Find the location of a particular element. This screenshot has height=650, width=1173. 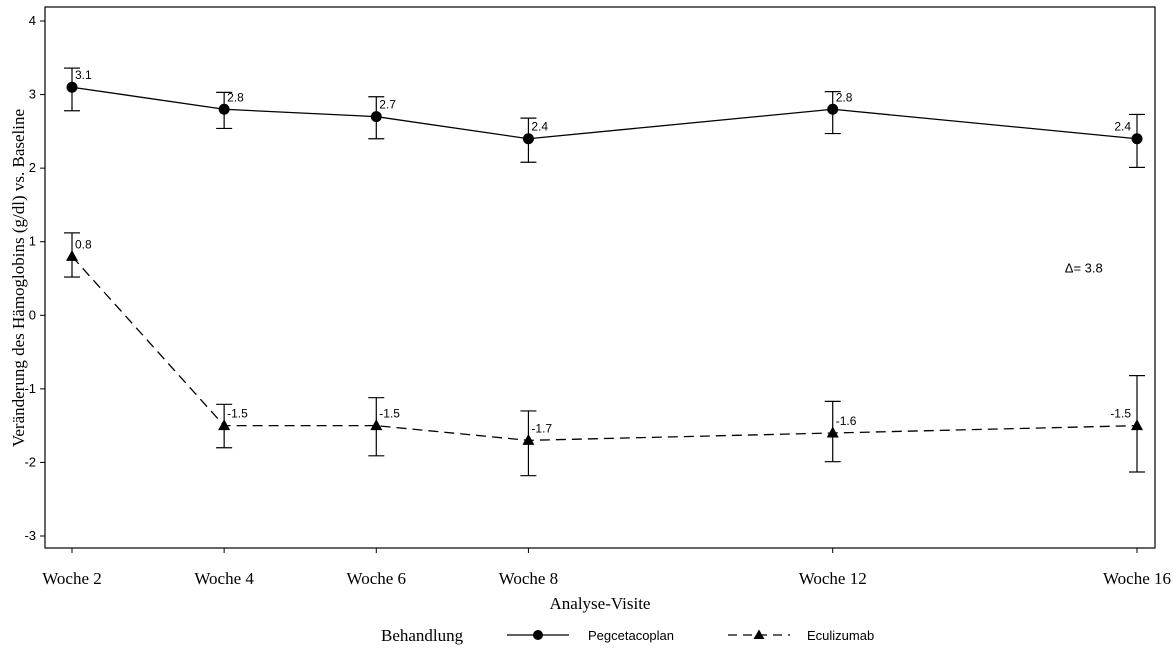

legend-title: Behandlung is located at coordinates (422, 635).